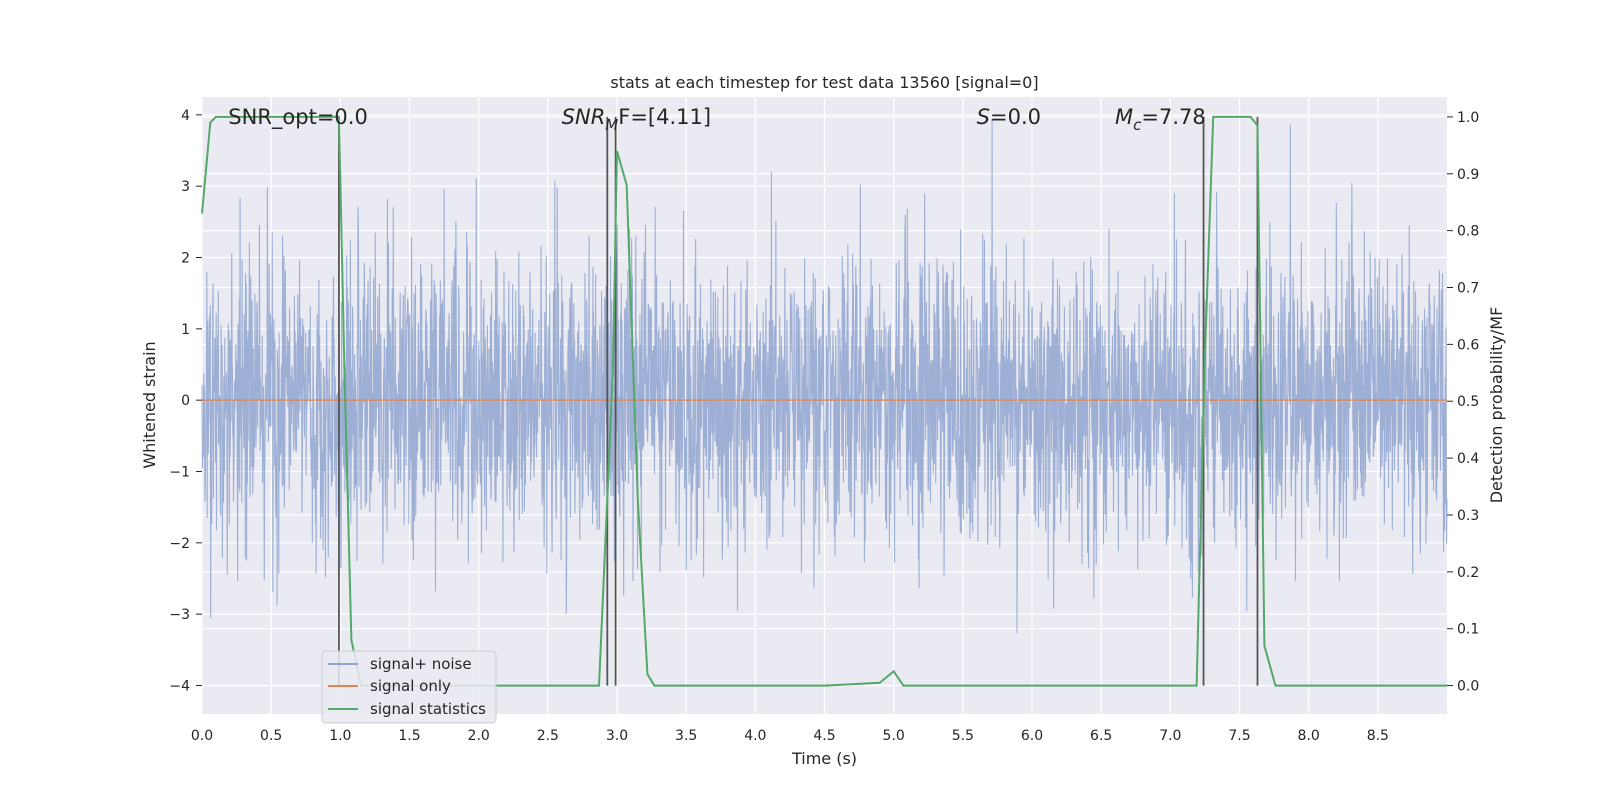 The image size is (1600, 800). I want to click on x-axis-label: Time (s), so click(824, 758).